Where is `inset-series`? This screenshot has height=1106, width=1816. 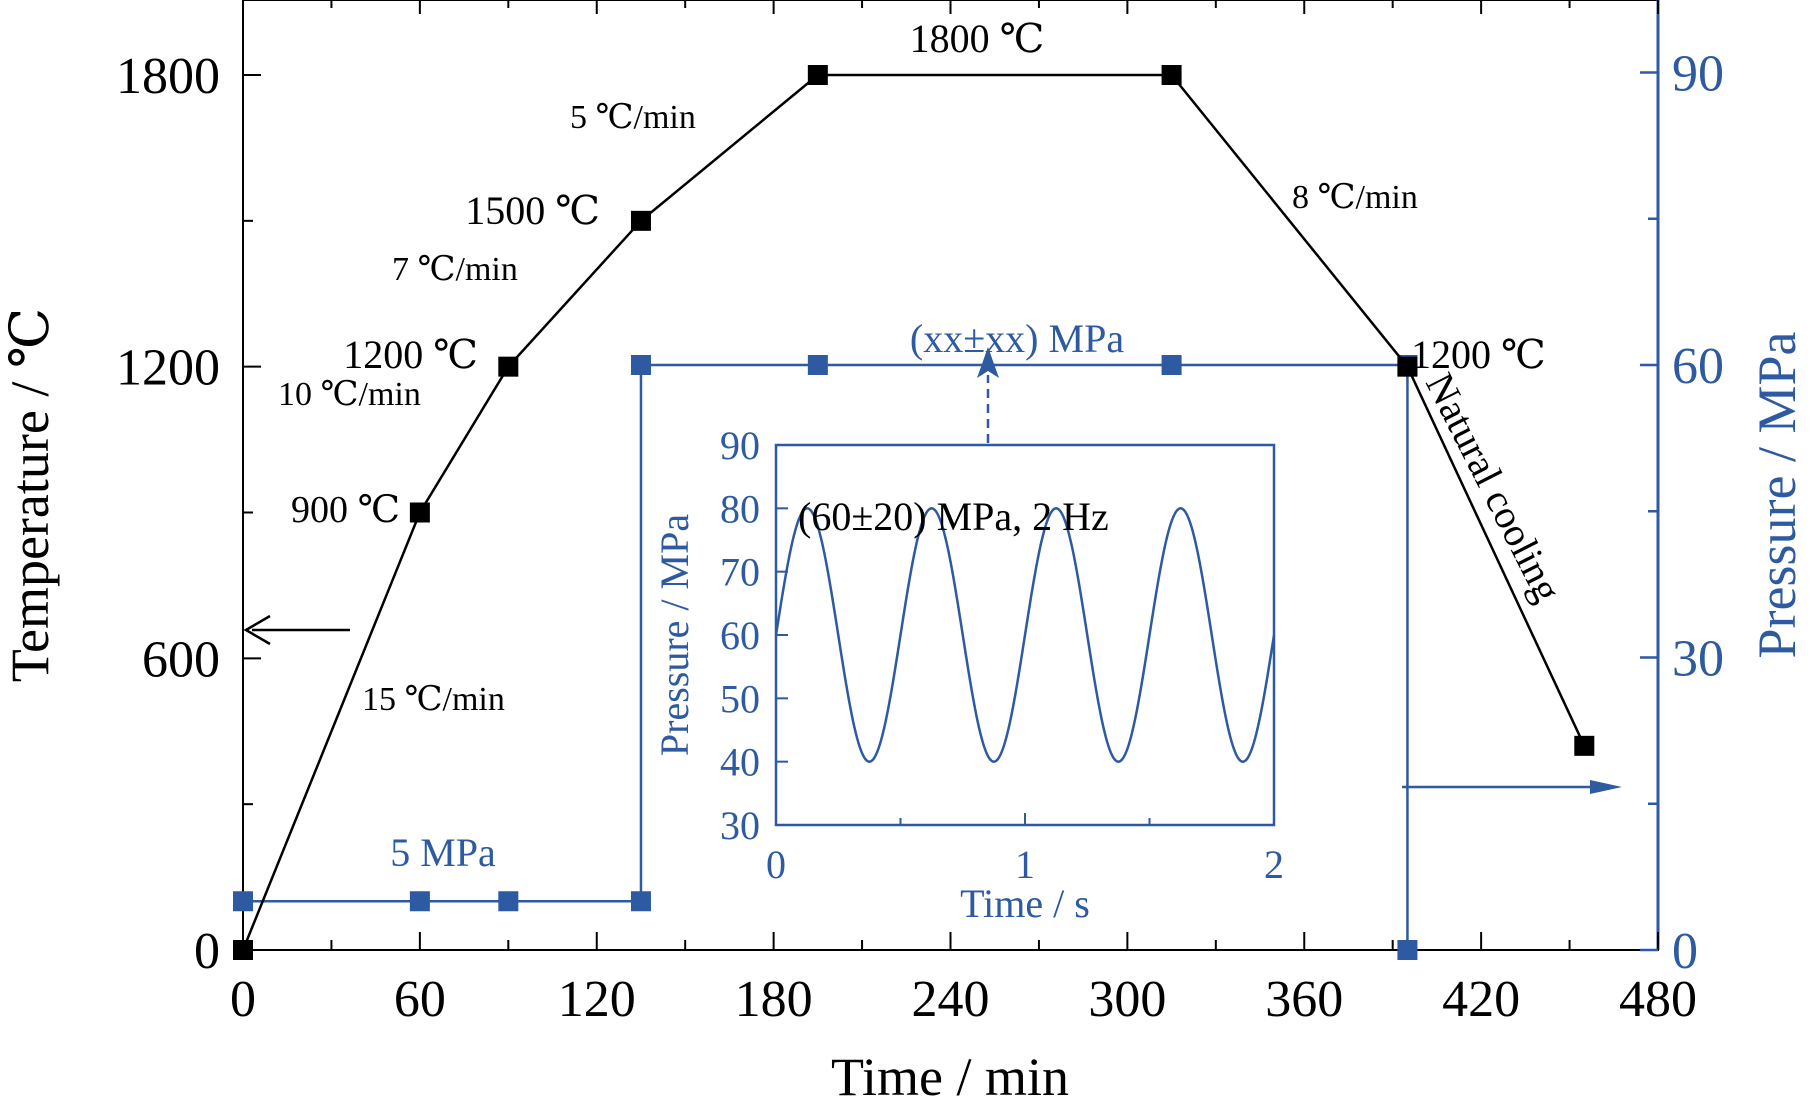 inset-series is located at coordinates (1025, 635).